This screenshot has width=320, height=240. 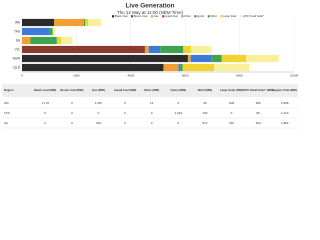 What do you see at coordinates (171, 16) in the screenshot?
I see `legend-label: Liquid Fuel` at bounding box center [171, 16].